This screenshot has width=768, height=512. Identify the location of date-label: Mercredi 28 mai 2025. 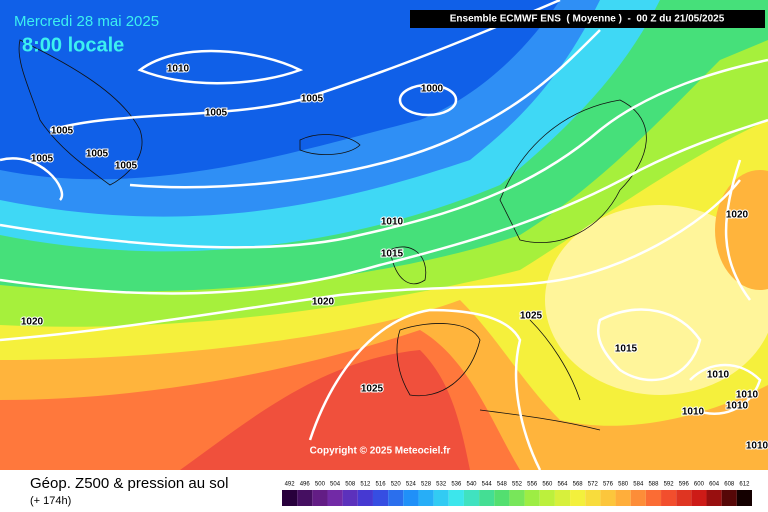
(86, 21).